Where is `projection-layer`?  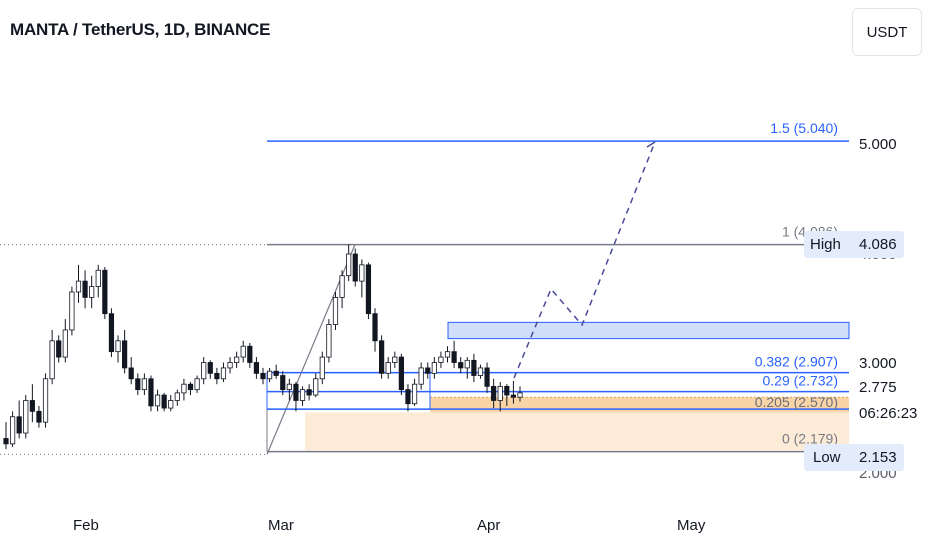 projection-layer is located at coordinates (584, 260).